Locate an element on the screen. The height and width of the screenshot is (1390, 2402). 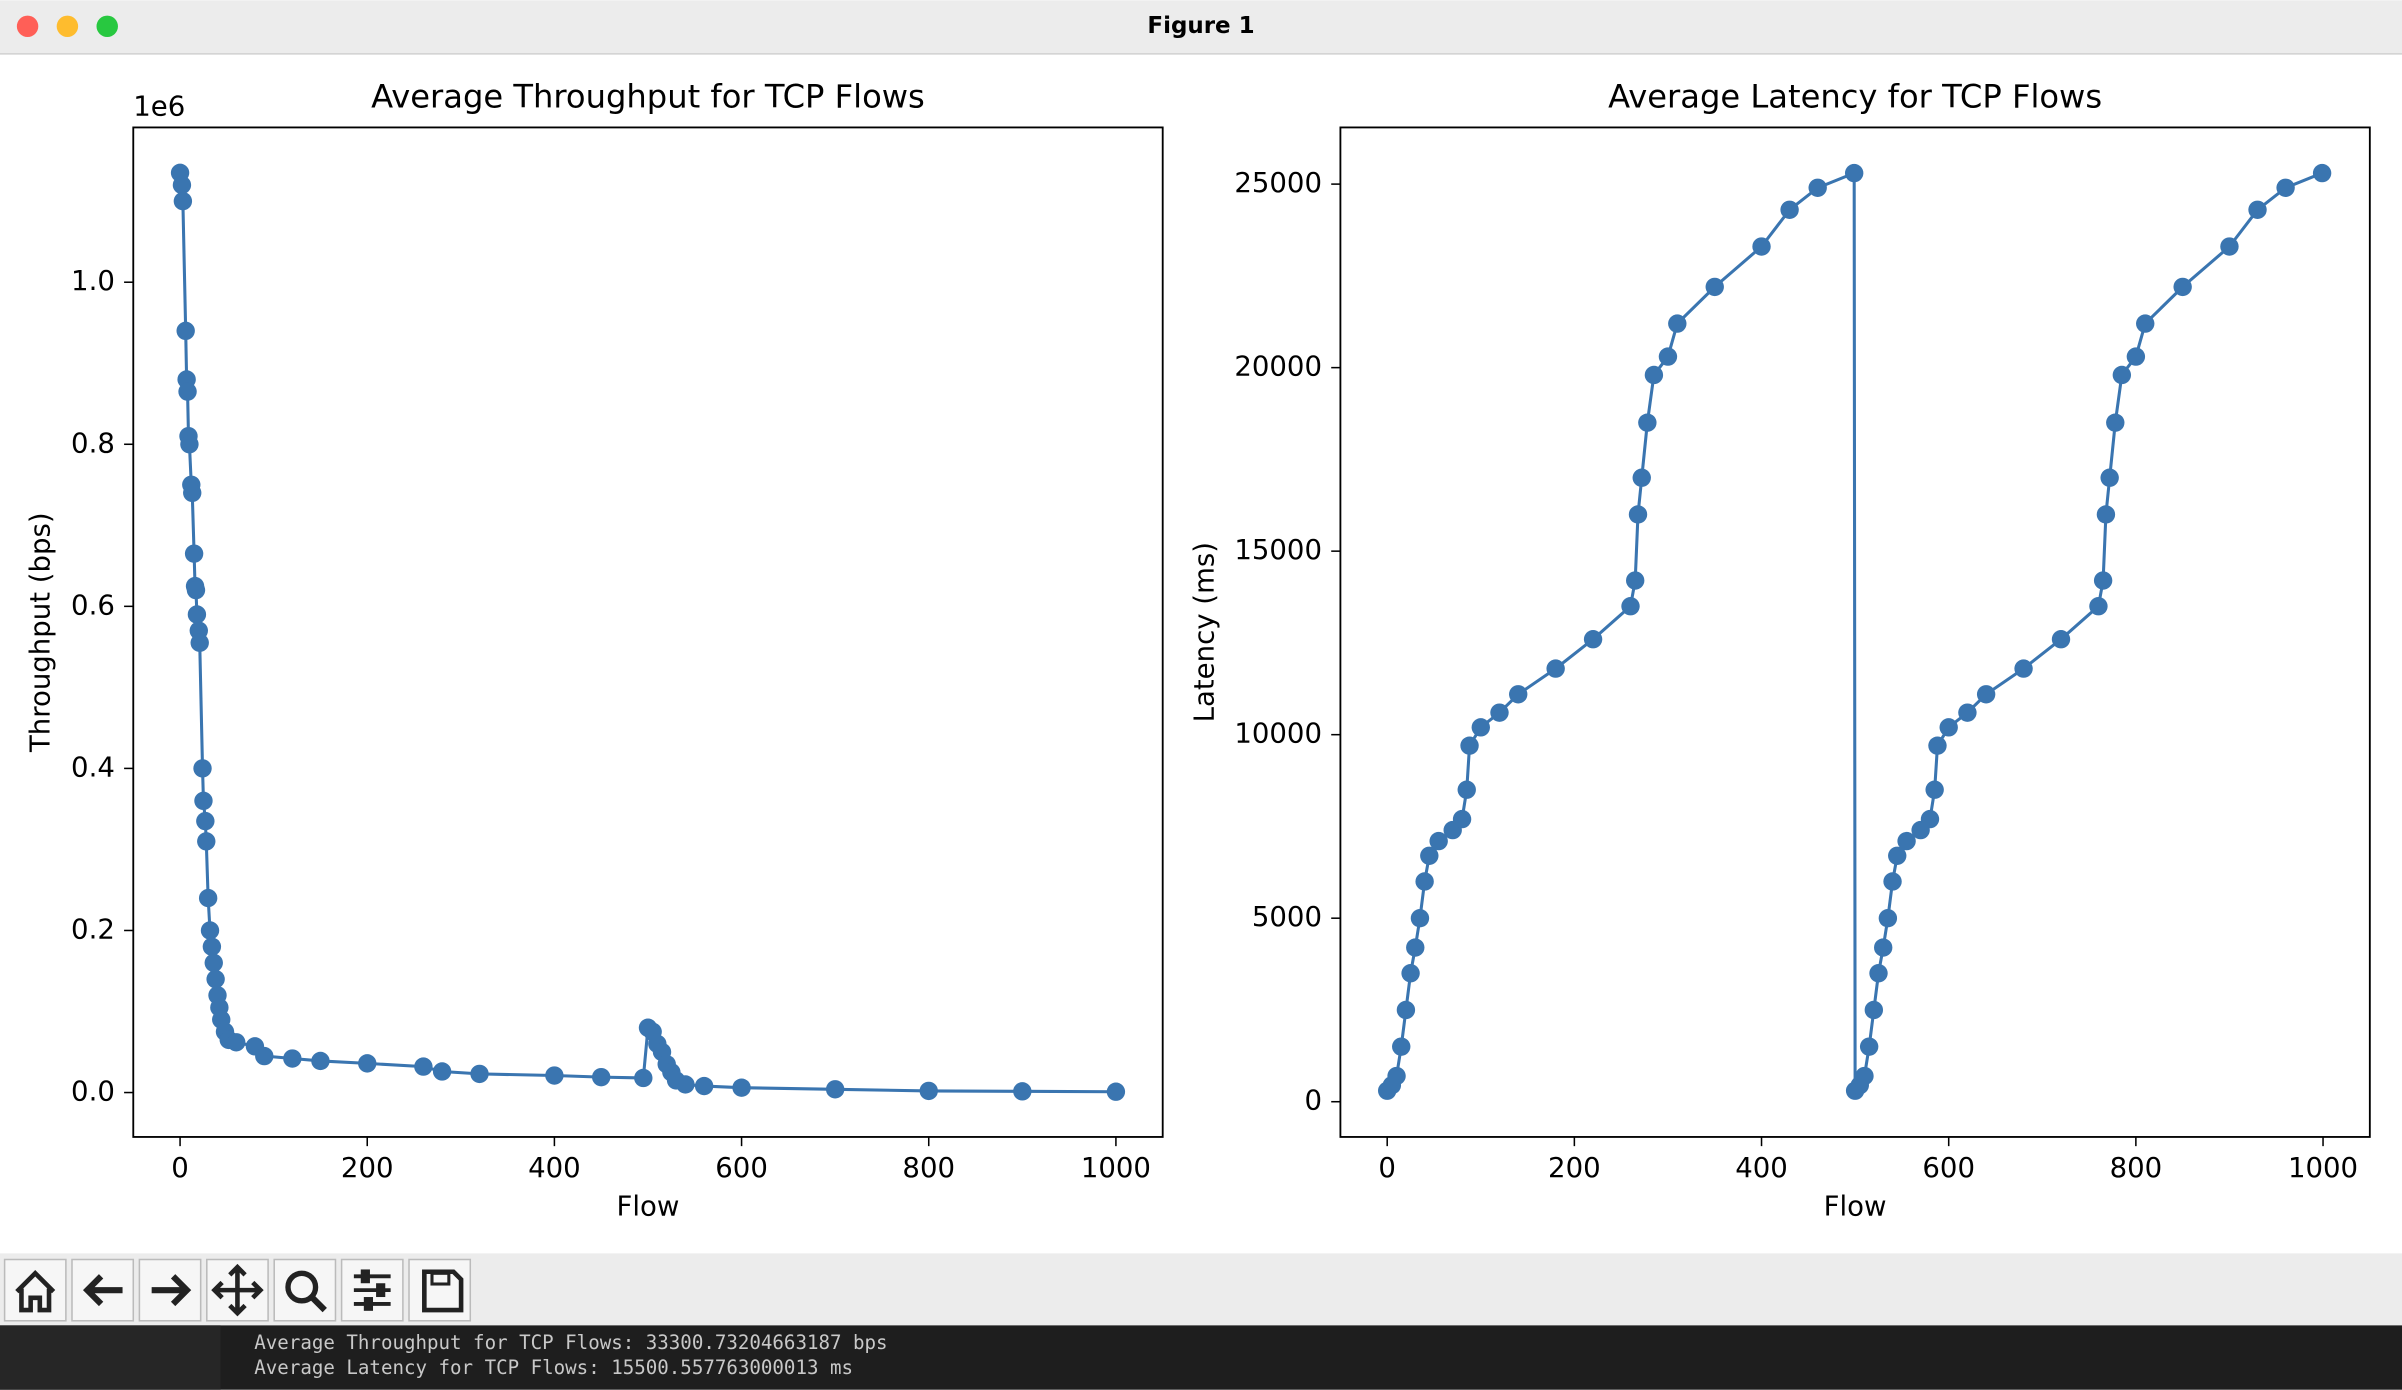
title-bar is located at coordinates (1201, 27).